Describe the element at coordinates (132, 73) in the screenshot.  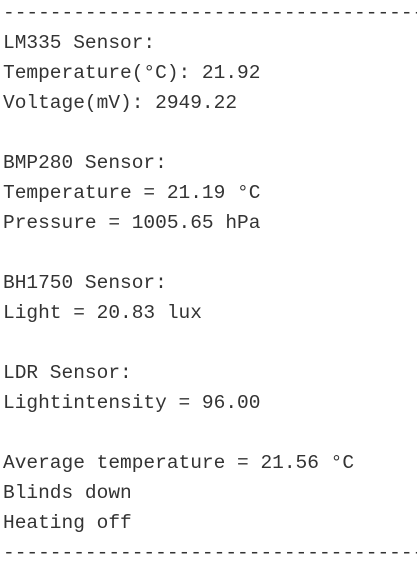
I see `lm335-temperature: Temperature(°C): 21.92` at that location.